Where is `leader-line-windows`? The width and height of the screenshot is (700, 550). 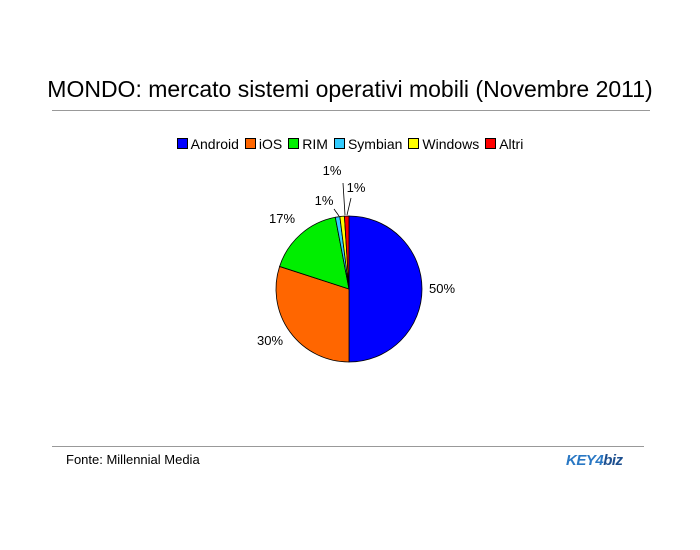 leader-line-windows is located at coordinates (344, 199).